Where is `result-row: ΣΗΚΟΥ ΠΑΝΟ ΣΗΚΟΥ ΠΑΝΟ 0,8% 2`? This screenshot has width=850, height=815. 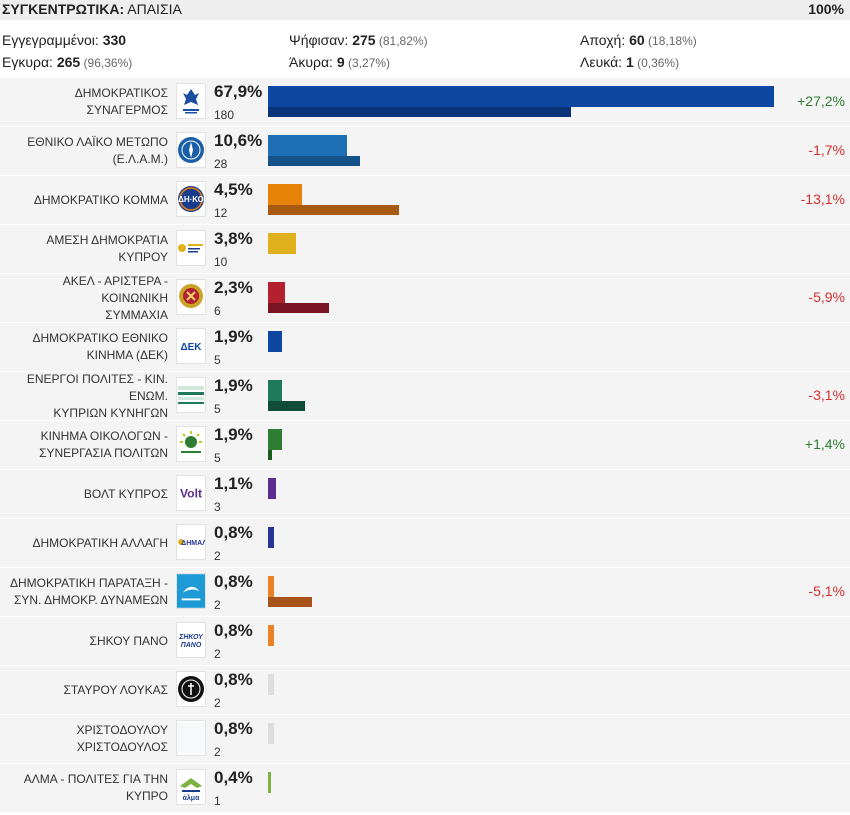
result-row: ΣΗΚΟΥ ΠΑΝΟ ΣΗΚΟΥ ΠΑΝΟ 0,8% 2 is located at coordinates (425, 641).